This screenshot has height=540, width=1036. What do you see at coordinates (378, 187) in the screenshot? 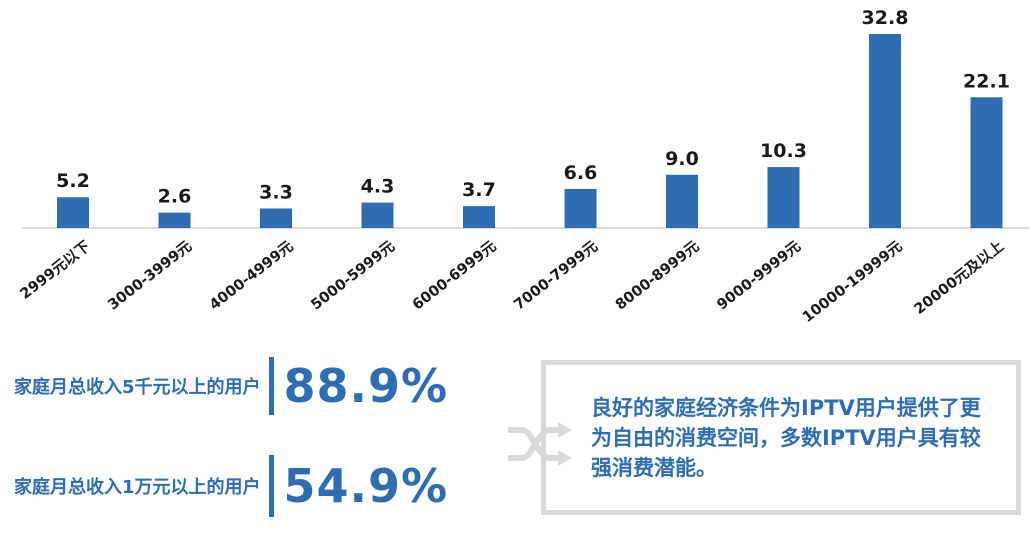
I see `value-label-3: 4.3` at bounding box center [378, 187].